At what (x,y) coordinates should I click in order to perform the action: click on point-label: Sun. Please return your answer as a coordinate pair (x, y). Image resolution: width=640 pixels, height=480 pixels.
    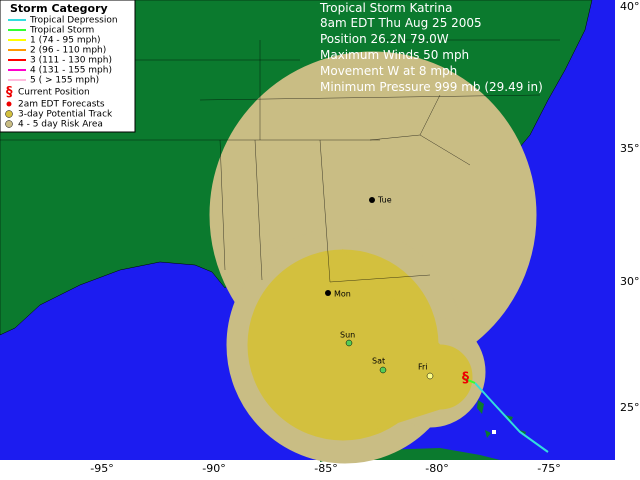
    Looking at the image, I should click on (347, 335).